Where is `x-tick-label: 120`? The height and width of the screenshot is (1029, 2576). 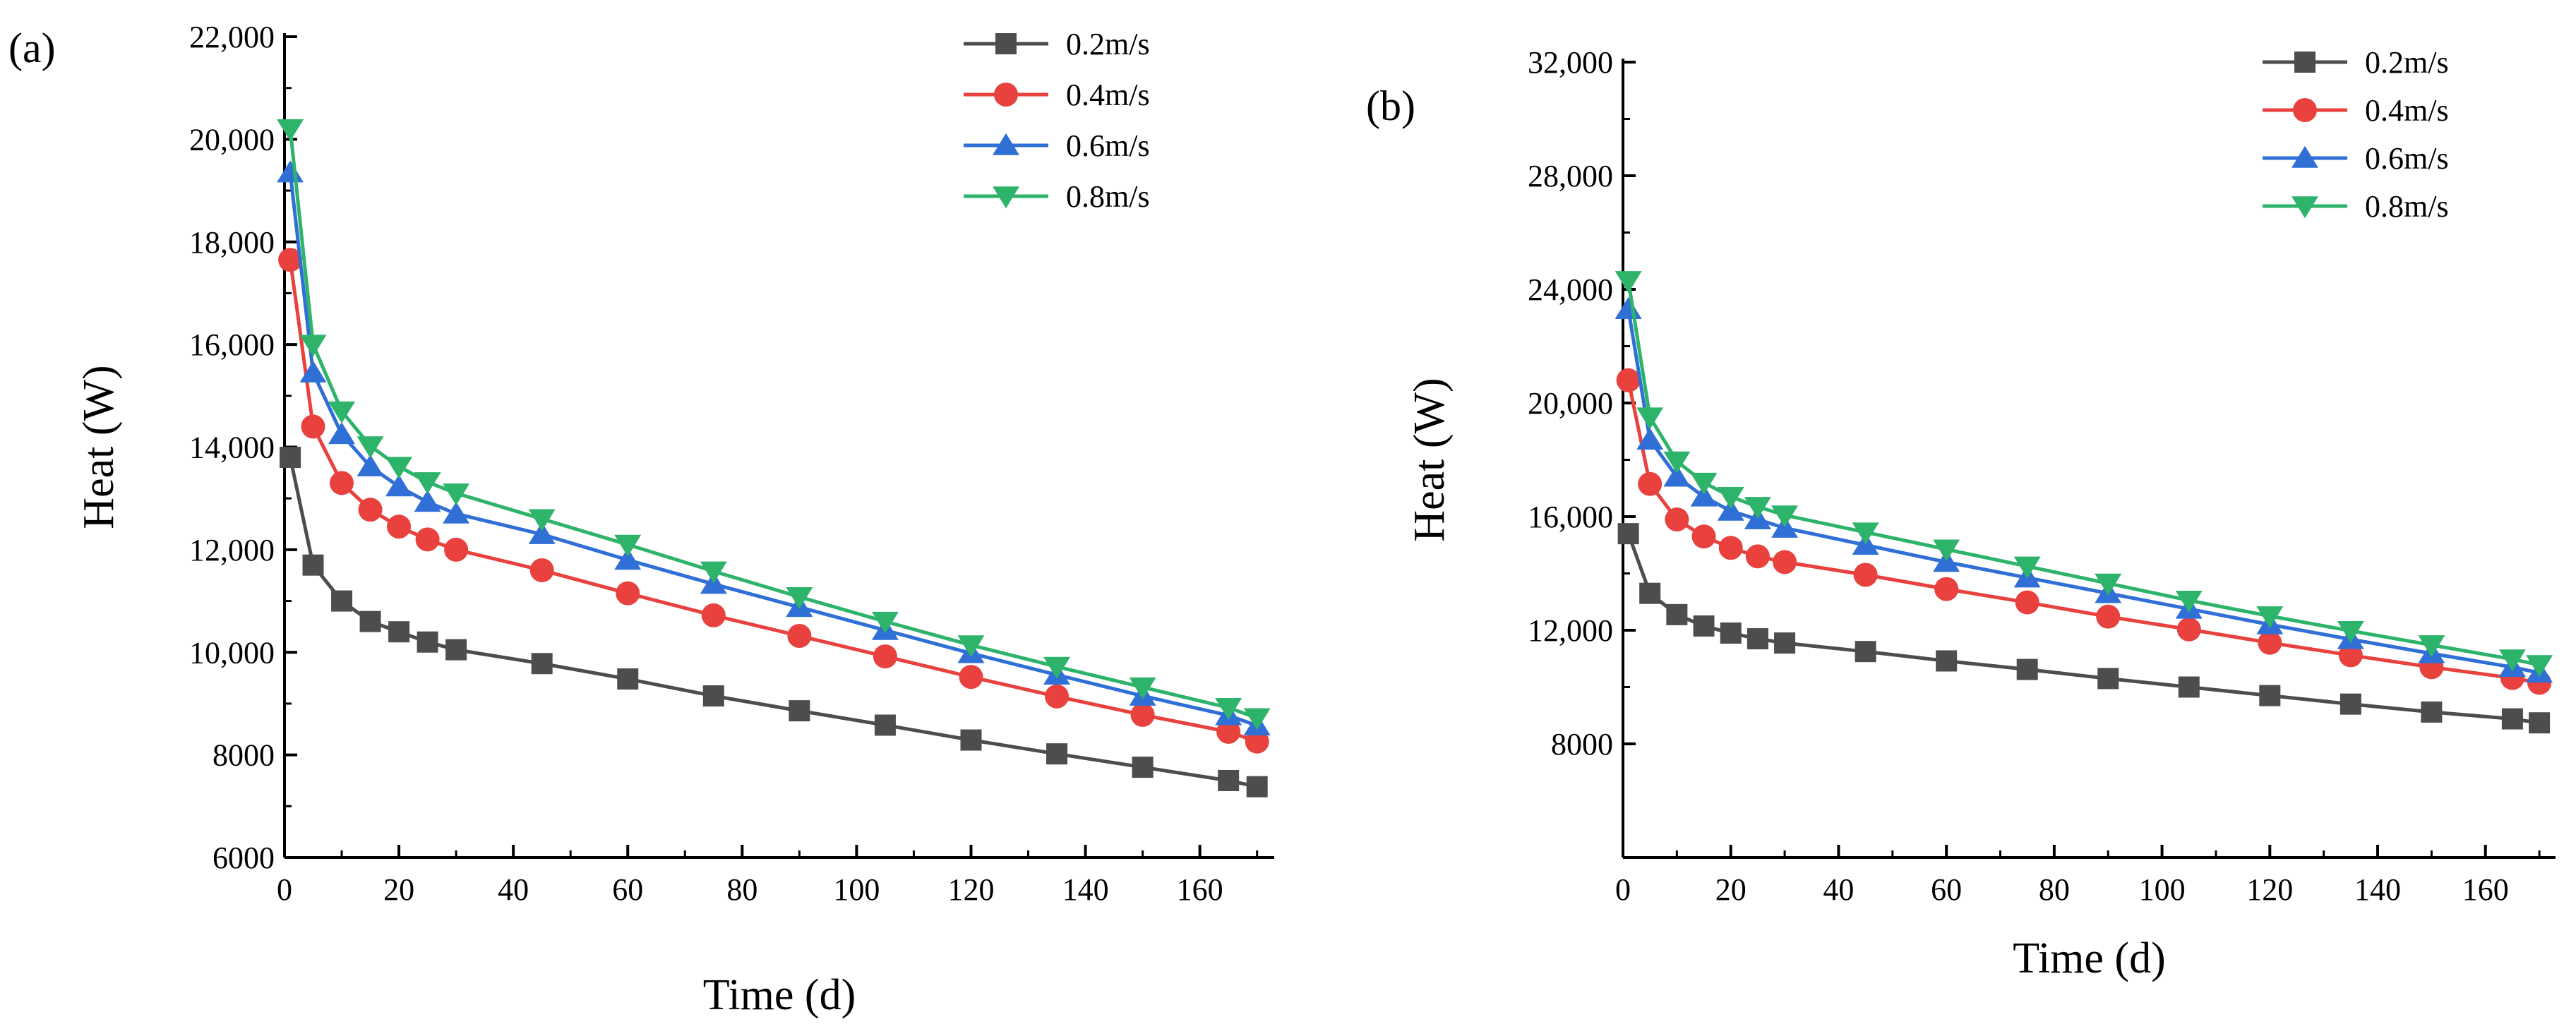 x-tick-label: 120 is located at coordinates (2269, 889).